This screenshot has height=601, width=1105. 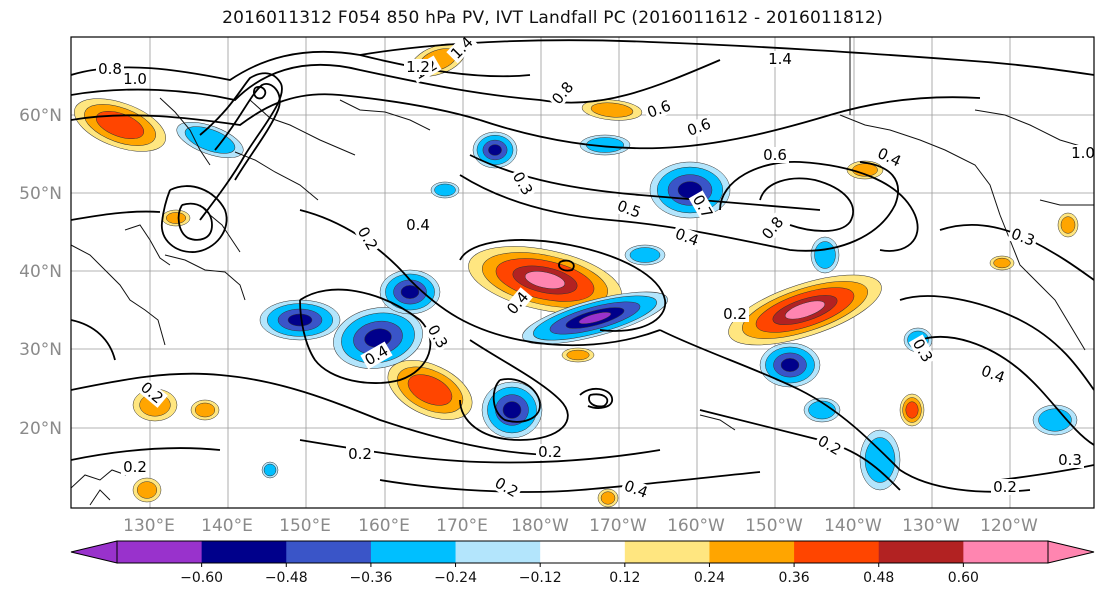 I want to click on lon-label: 160°W, so click(x=696, y=526).